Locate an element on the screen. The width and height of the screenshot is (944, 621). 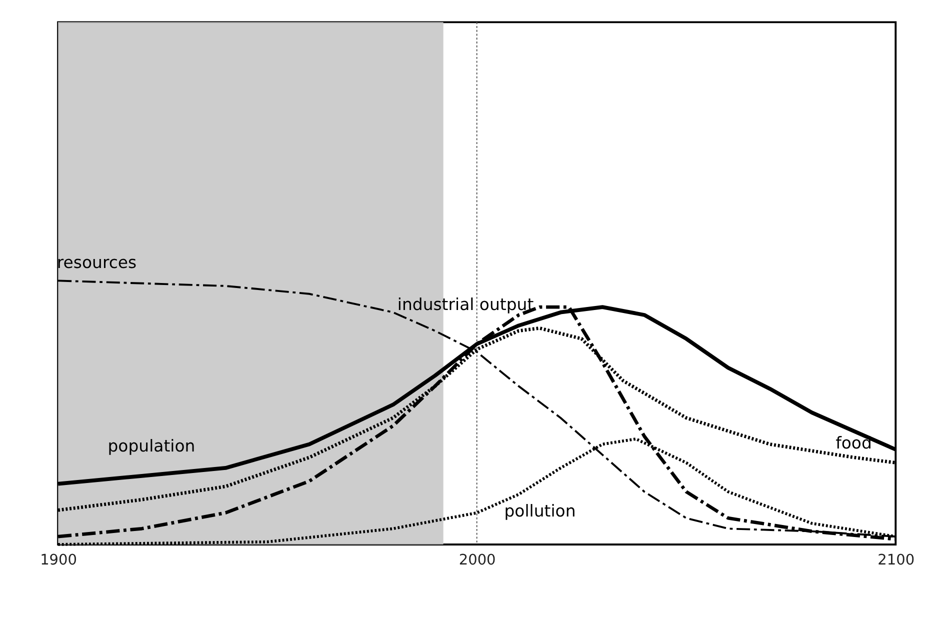
x-tick-label: 2000 is located at coordinates (477, 560).